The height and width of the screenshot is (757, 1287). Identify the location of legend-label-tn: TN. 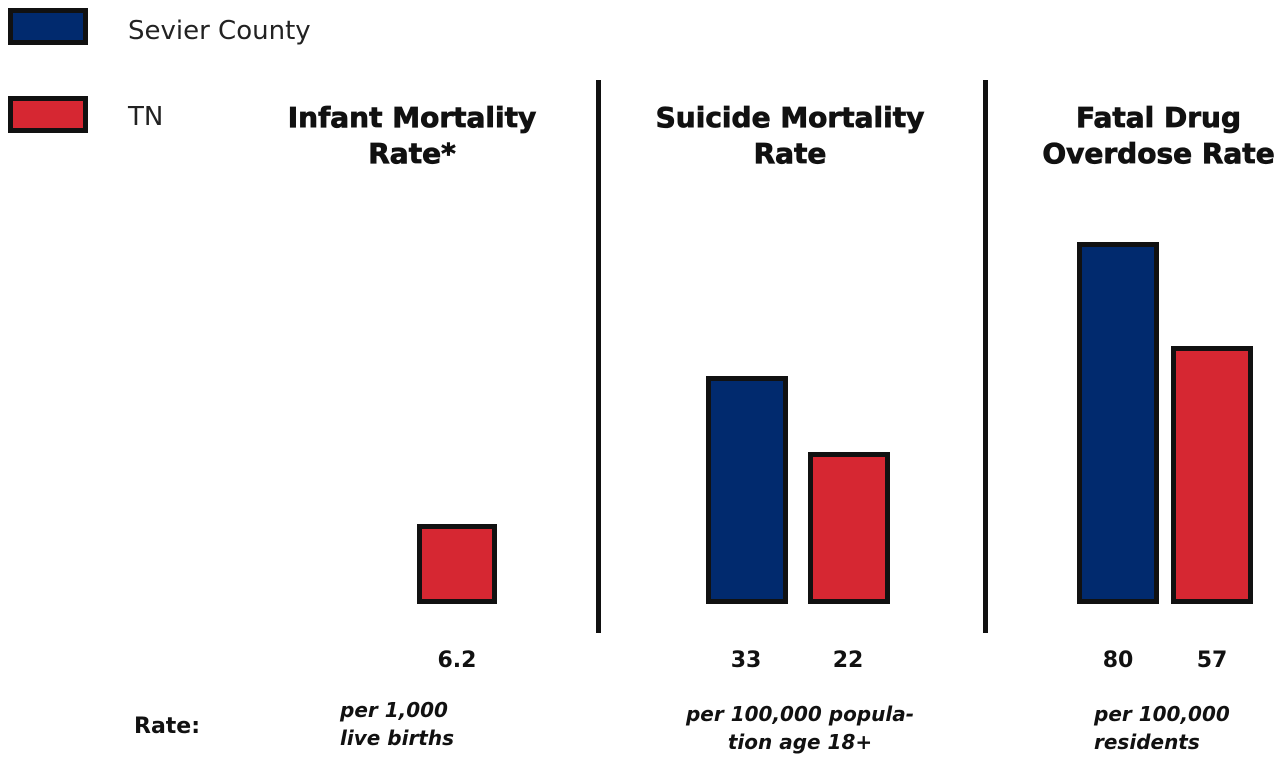
(146, 117).